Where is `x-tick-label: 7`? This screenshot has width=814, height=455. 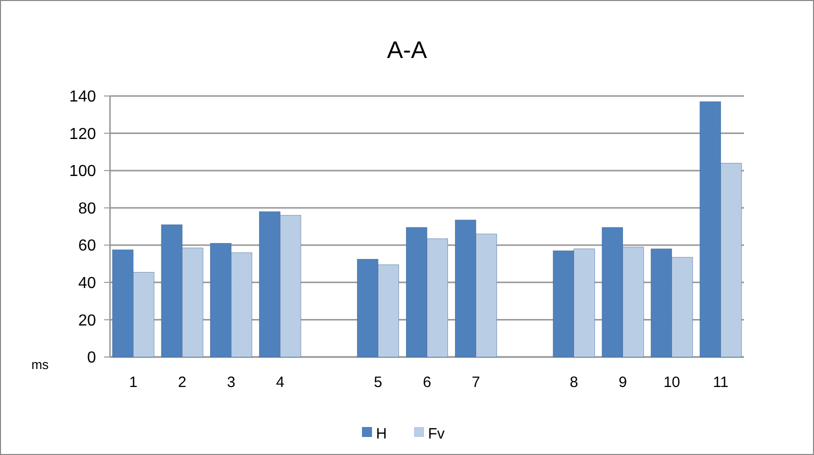 x-tick-label: 7 is located at coordinates (476, 382).